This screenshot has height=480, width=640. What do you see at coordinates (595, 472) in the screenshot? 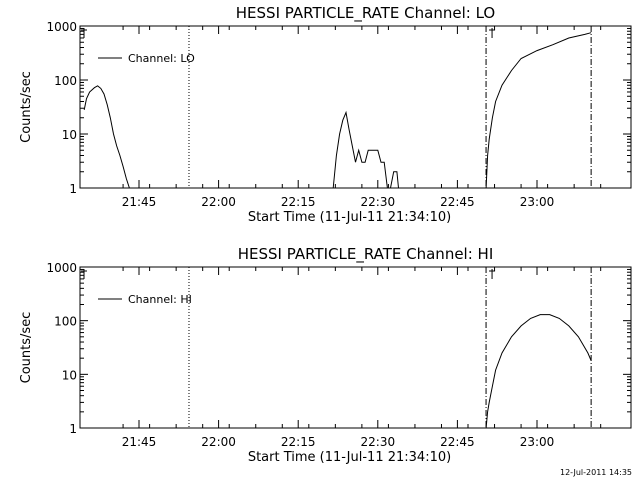
I see `timestamp: 12-Jul-2011 14:35` at bounding box center [595, 472].